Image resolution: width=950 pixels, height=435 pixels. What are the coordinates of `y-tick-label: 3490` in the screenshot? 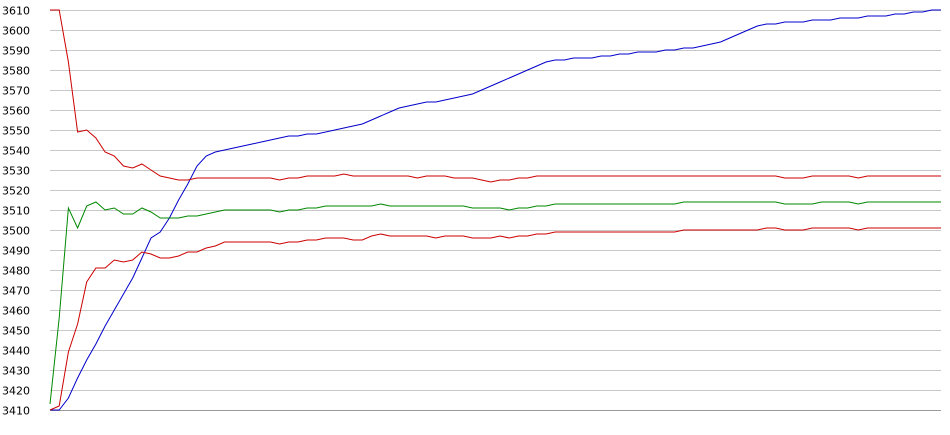 It's located at (16, 251).